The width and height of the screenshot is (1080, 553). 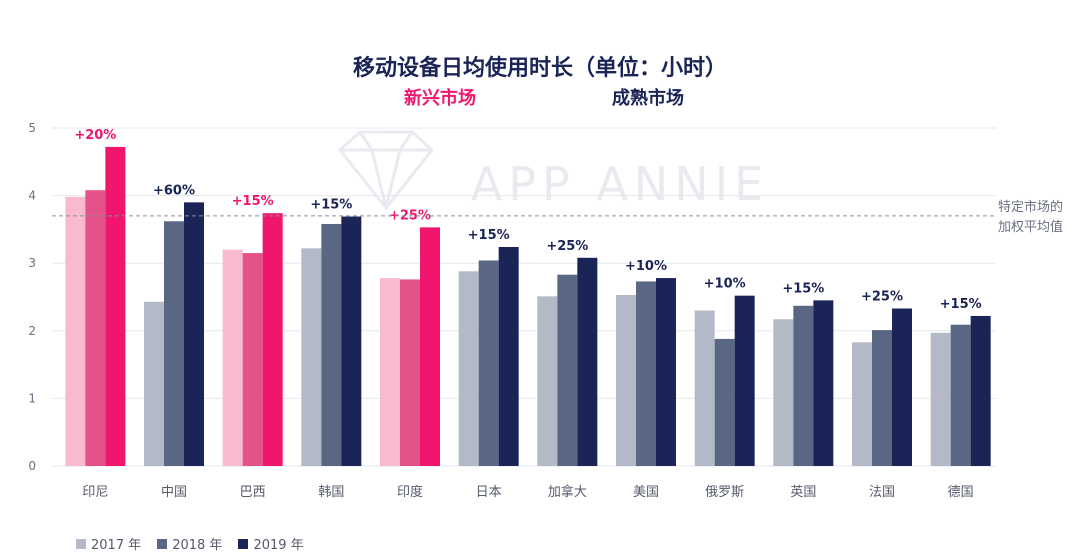 I want to click on x-tick-label: 加拿大, so click(x=567, y=492).